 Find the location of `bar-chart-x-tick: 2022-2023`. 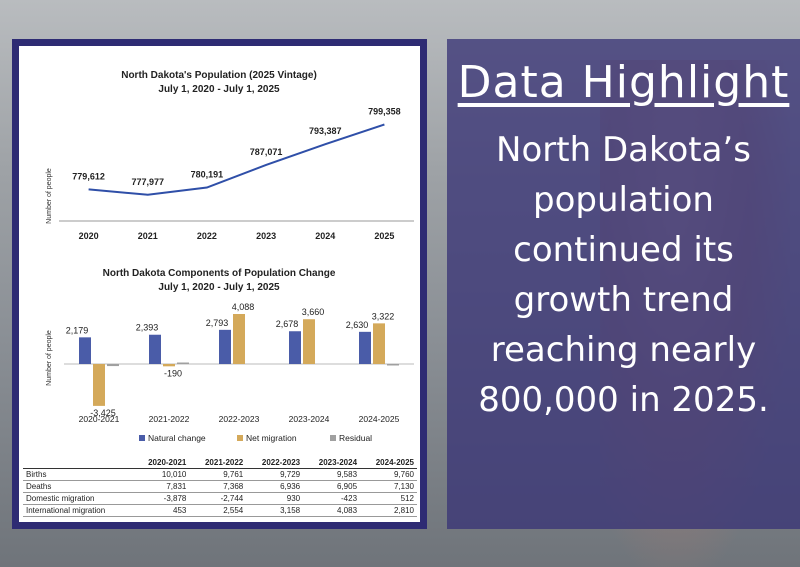

bar-chart-x-tick: 2022-2023 is located at coordinates (239, 419).